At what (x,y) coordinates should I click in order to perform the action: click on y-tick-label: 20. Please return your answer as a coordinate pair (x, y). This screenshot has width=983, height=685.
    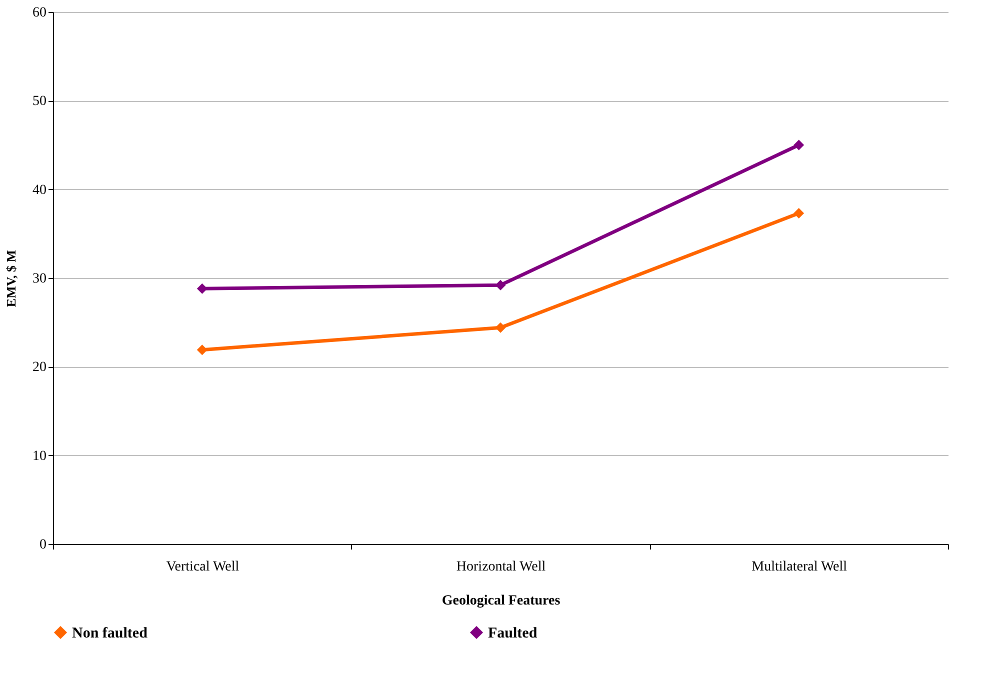
    Looking at the image, I should click on (39, 368).